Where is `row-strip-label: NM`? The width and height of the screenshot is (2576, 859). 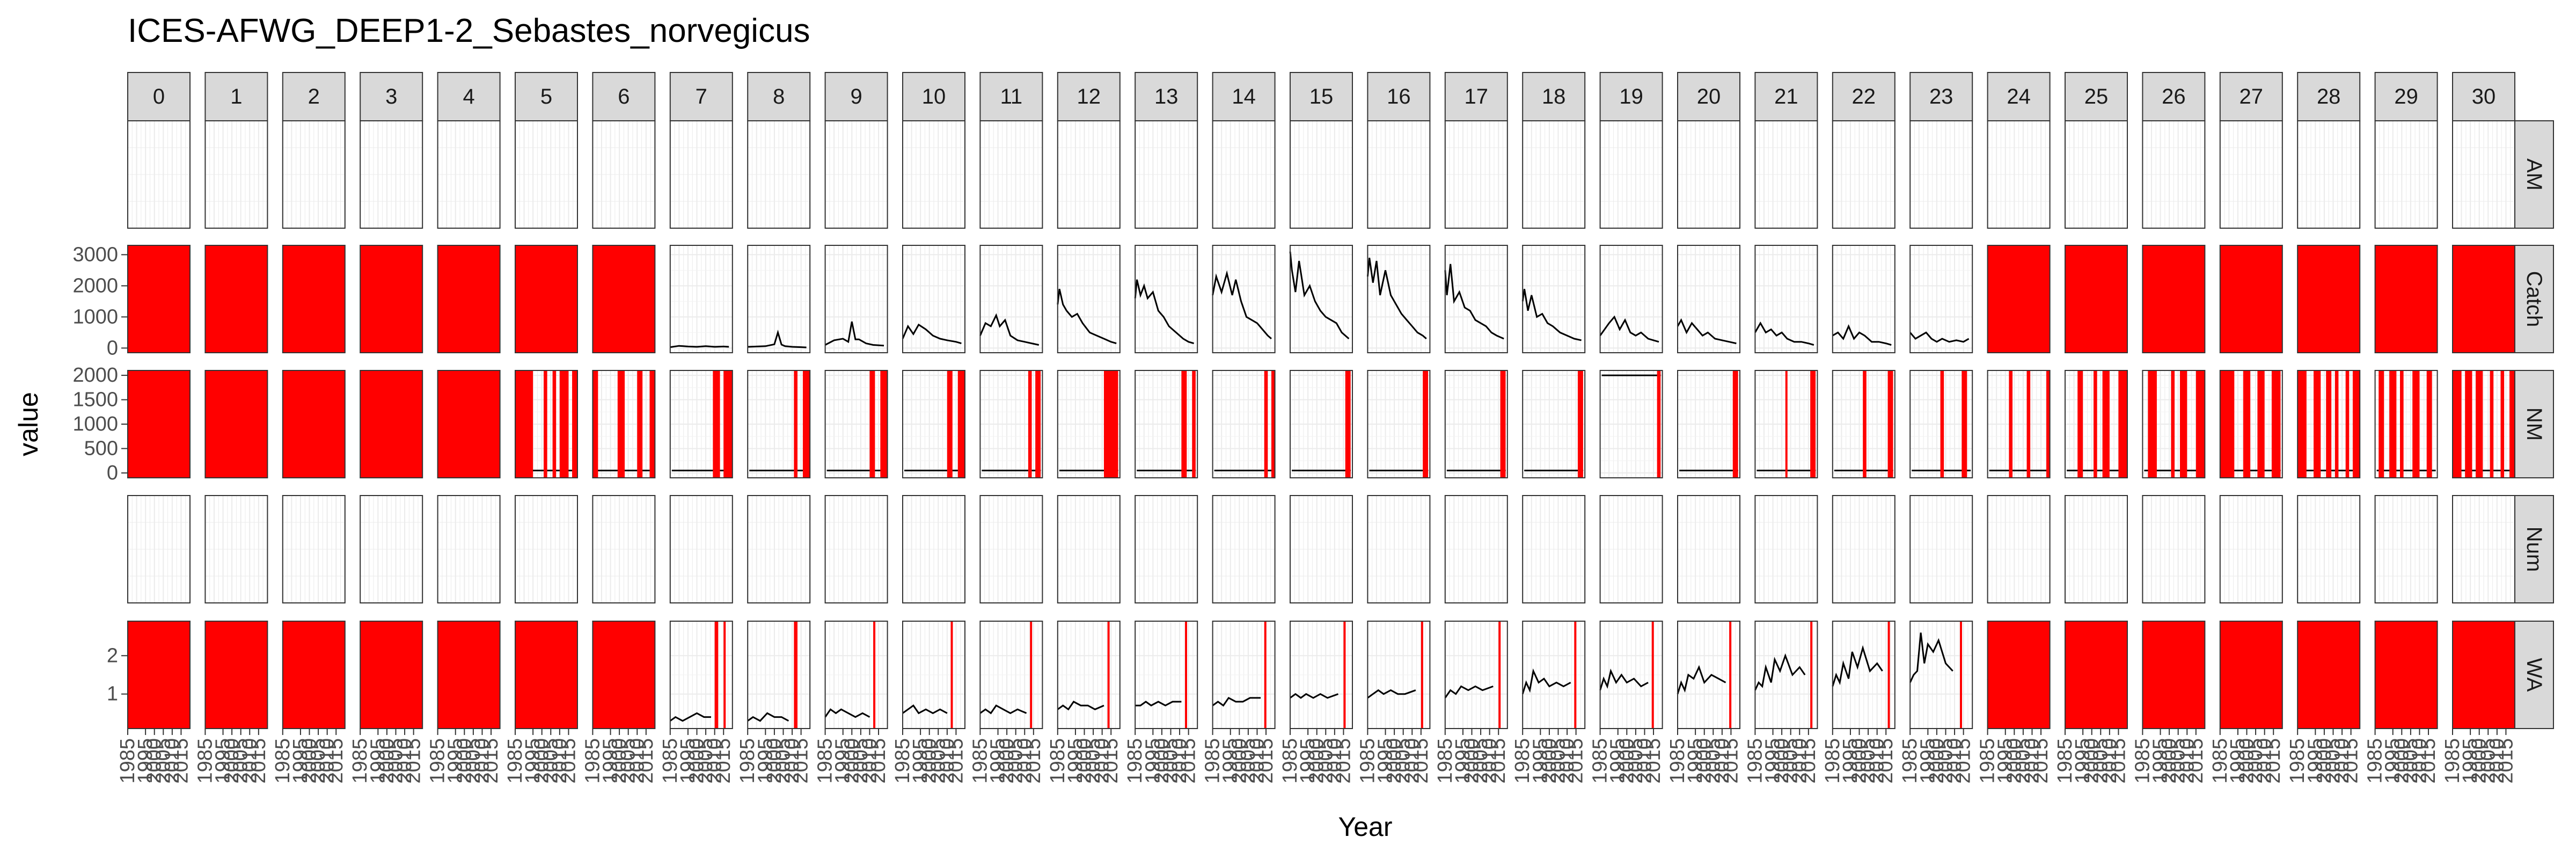 row-strip-label: NM is located at coordinates (2534, 424).